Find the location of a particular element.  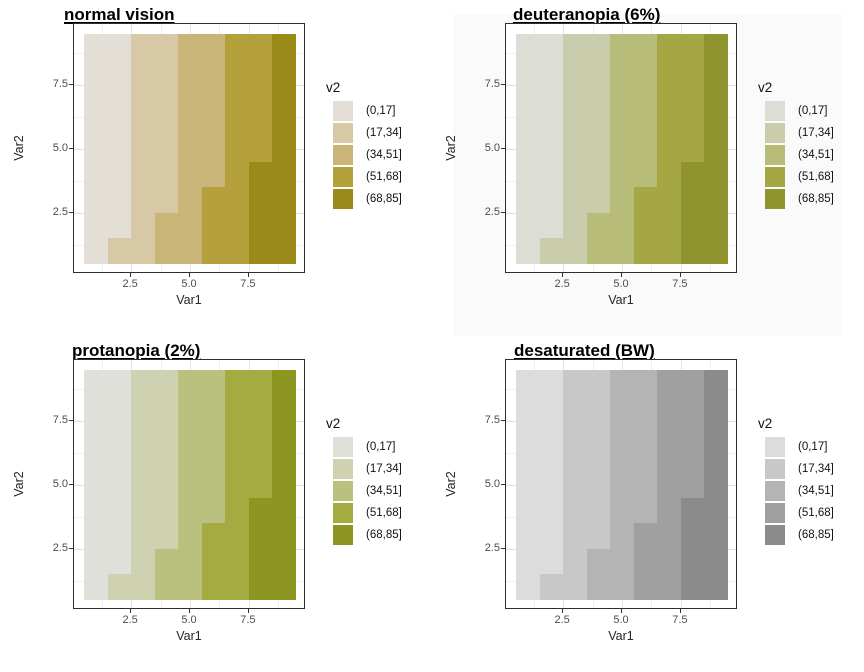

legend-title: v2 is located at coordinates (765, 87).